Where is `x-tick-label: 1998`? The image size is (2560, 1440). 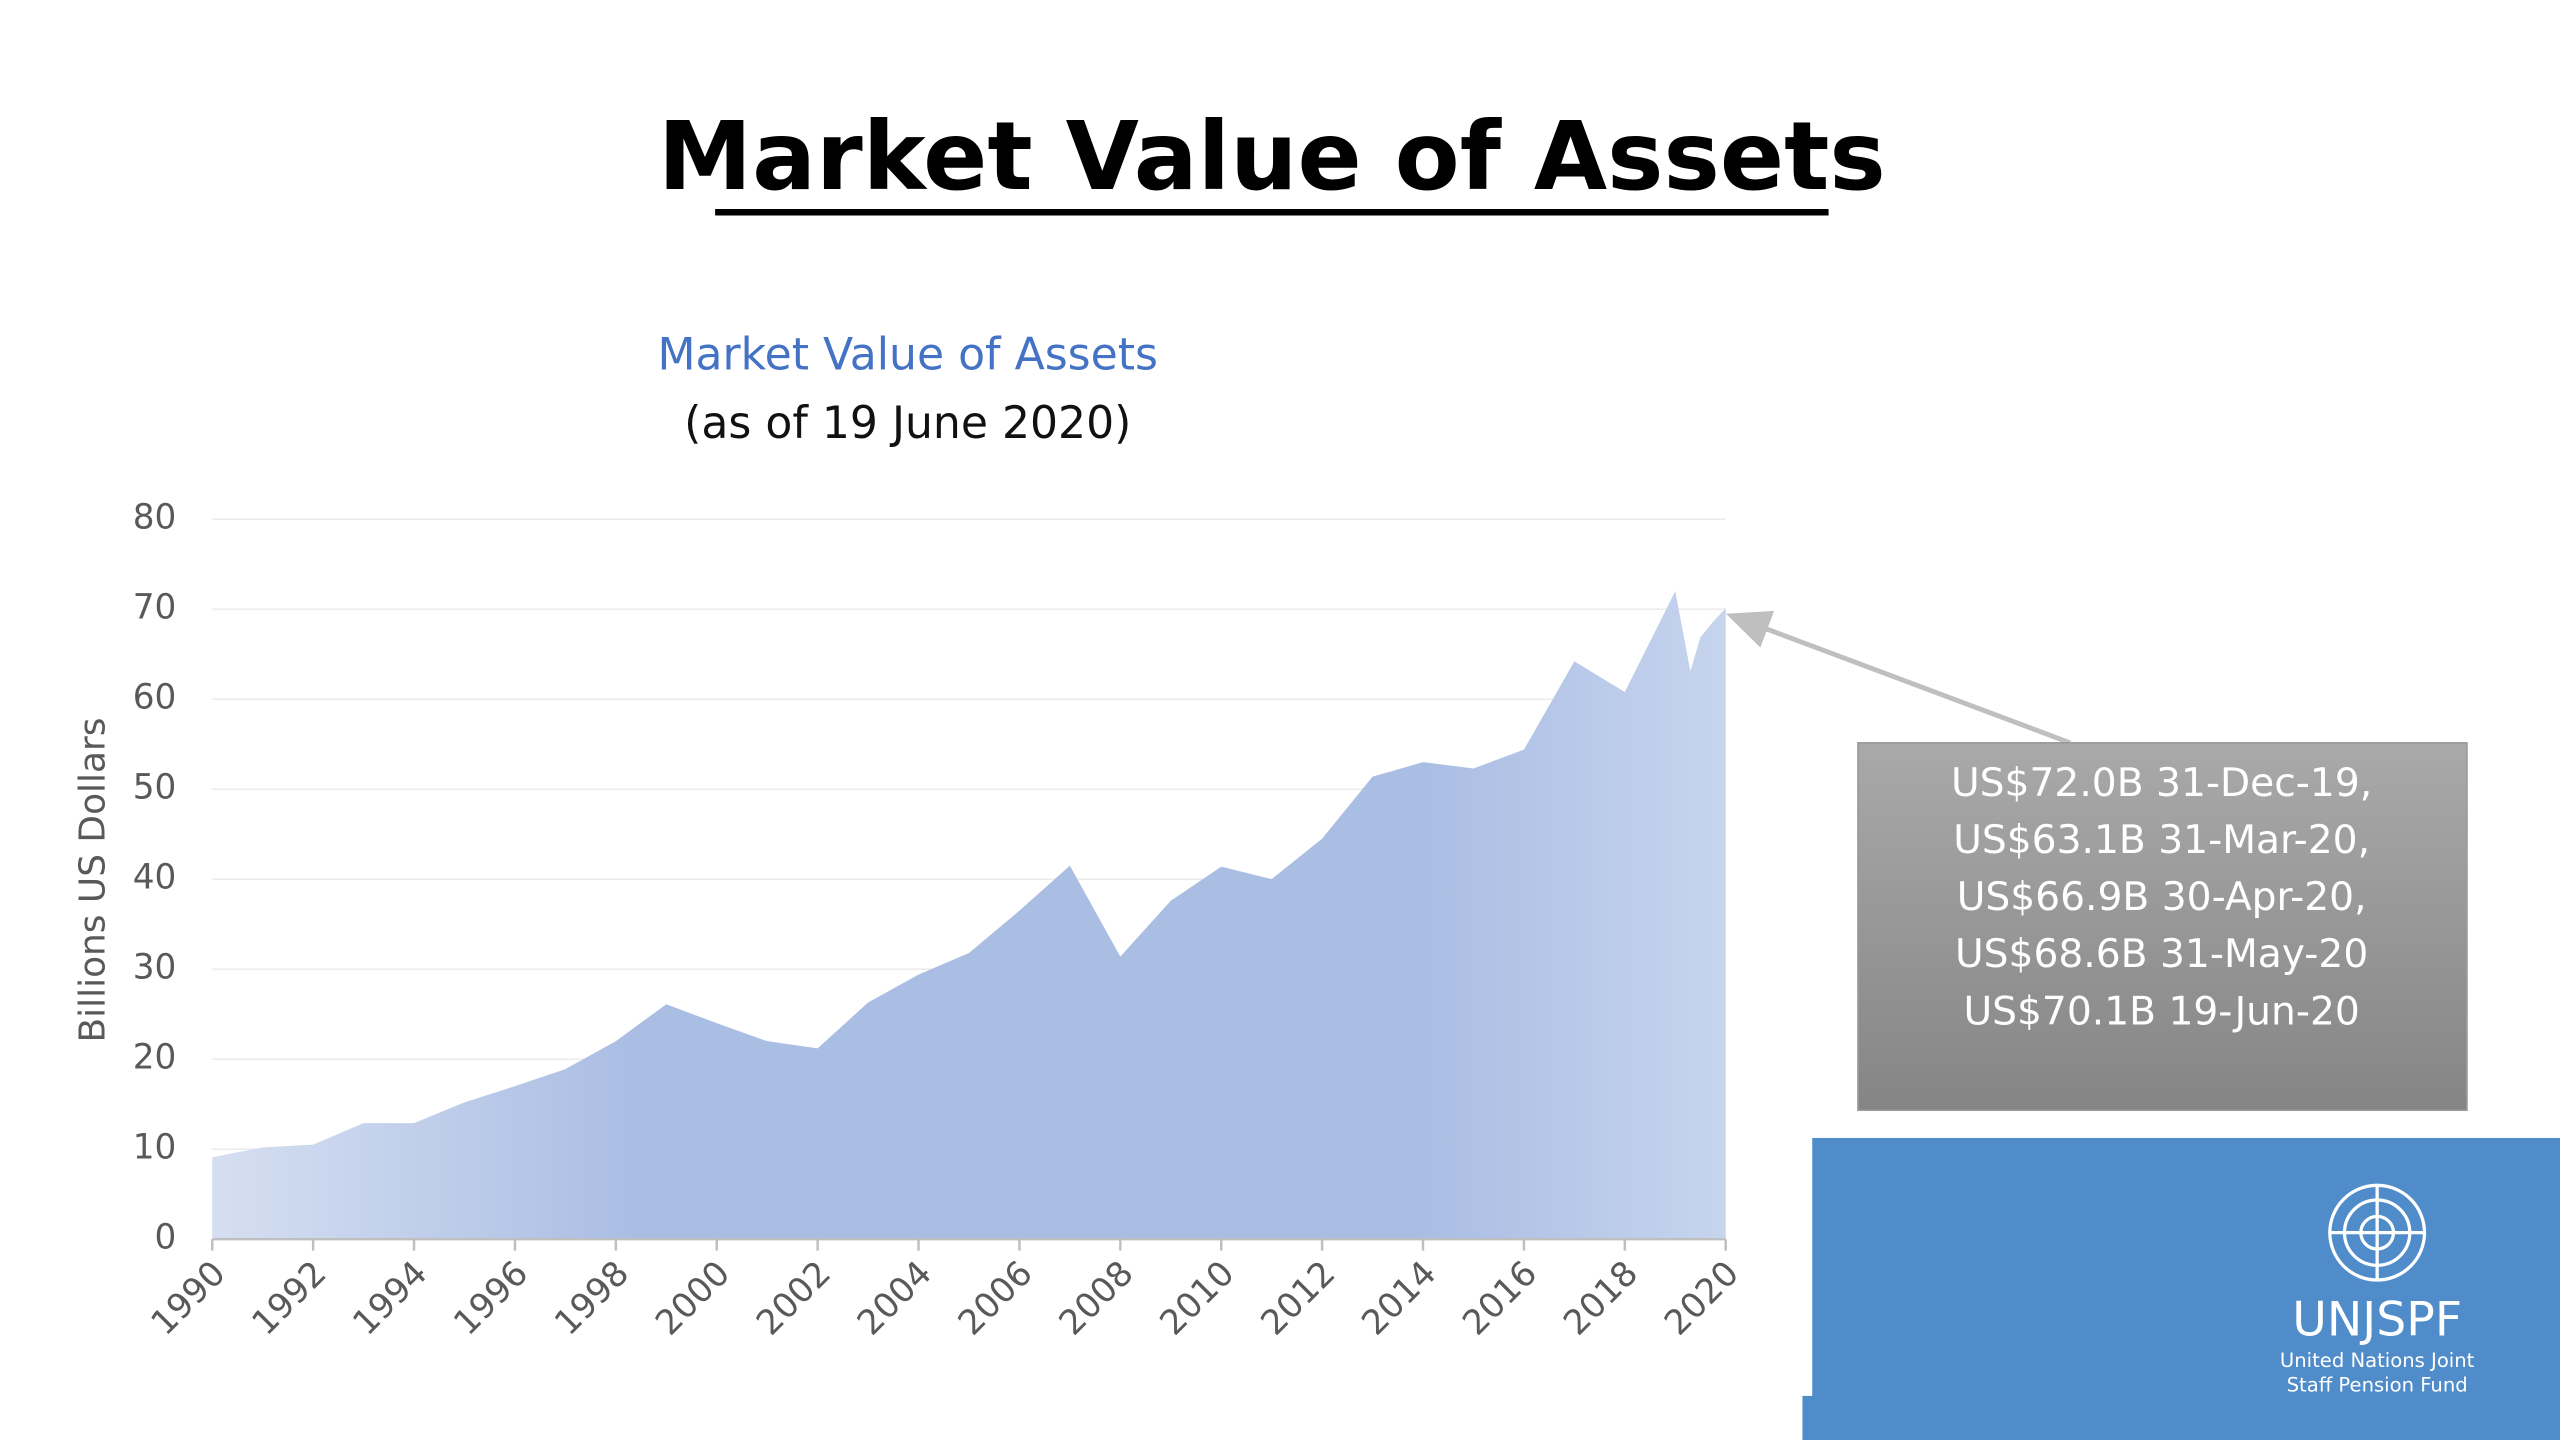 x-tick-label: 1998 is located at coordinates (592, 1298).